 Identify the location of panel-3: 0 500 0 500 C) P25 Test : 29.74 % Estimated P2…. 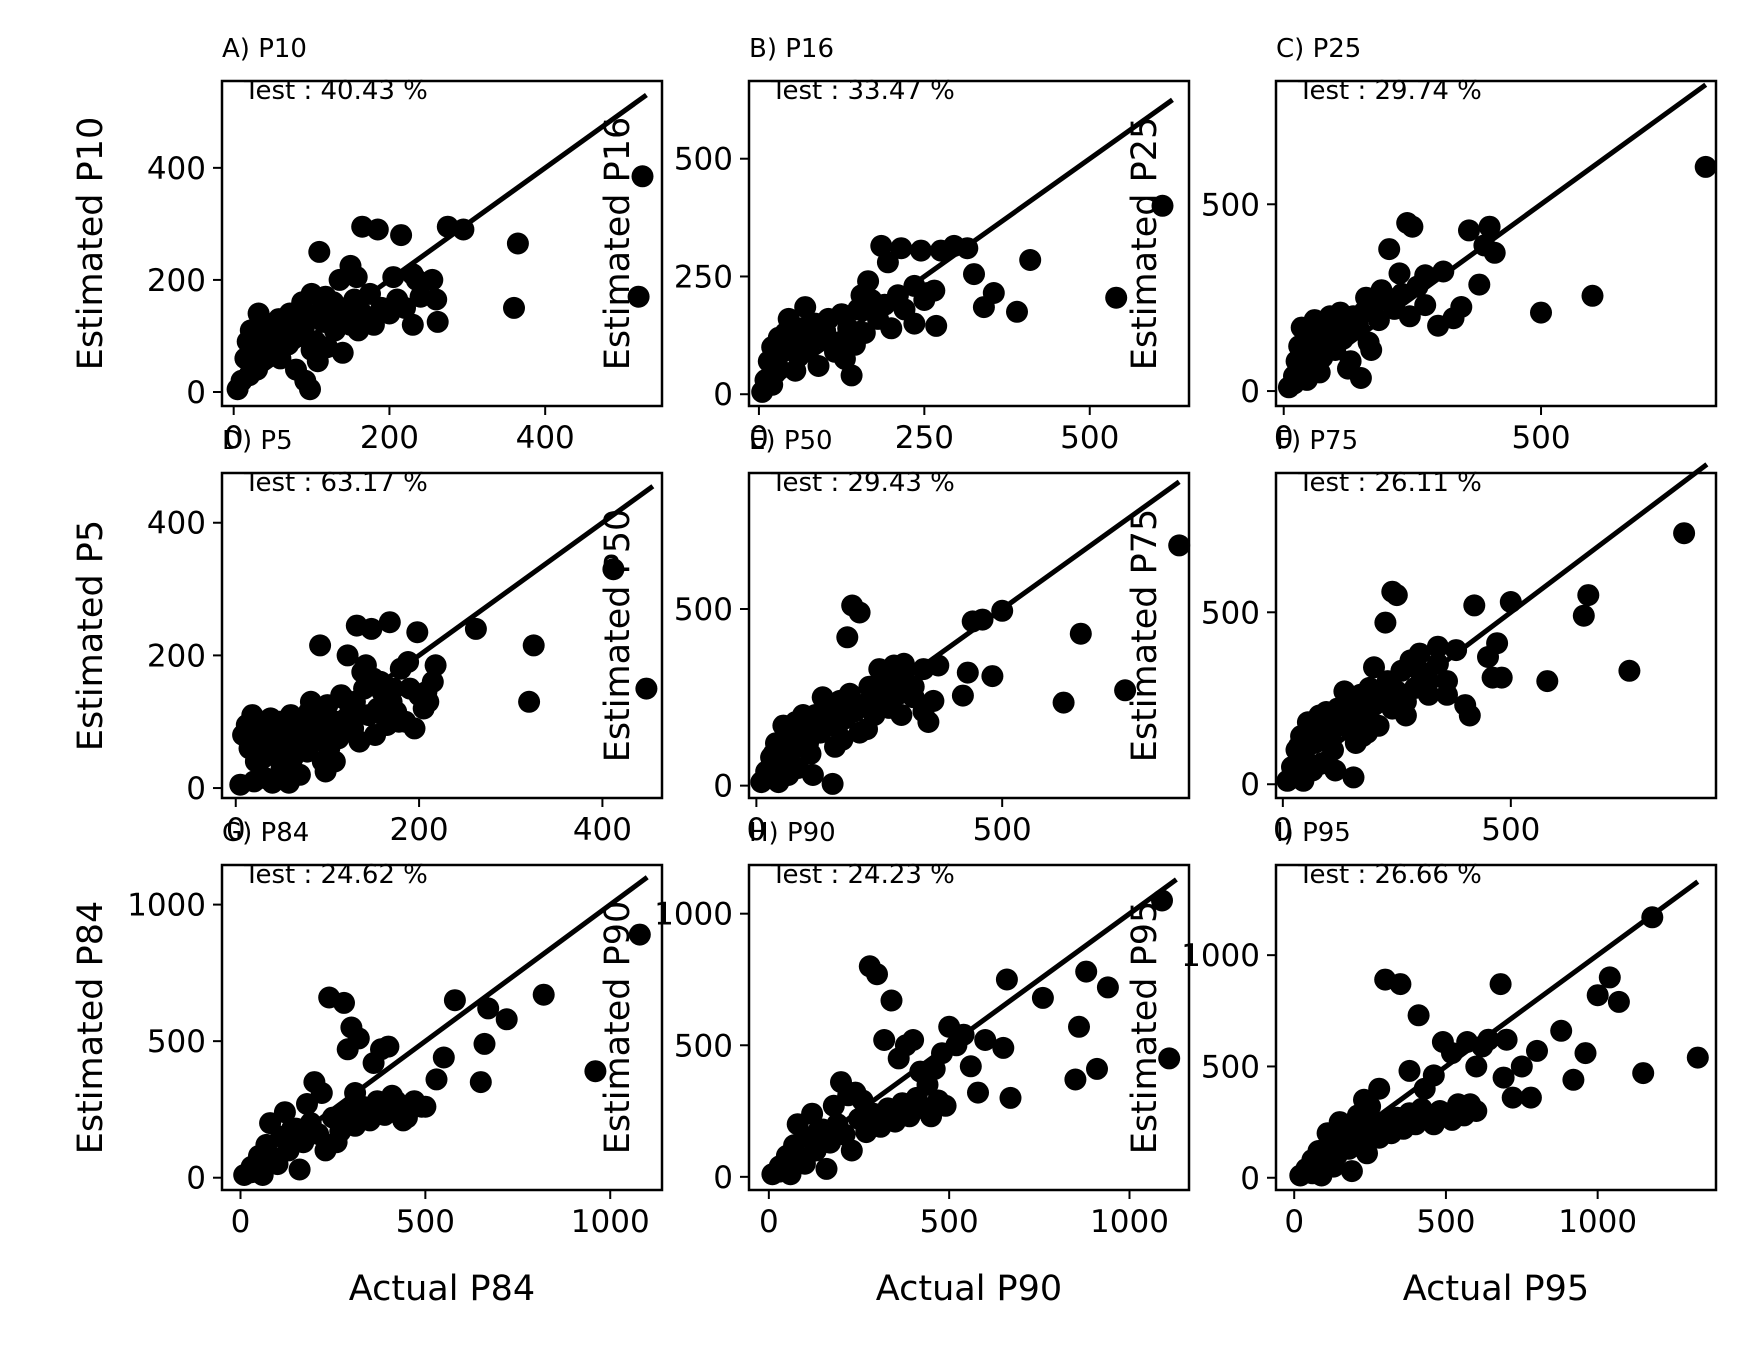
(1421, 245).